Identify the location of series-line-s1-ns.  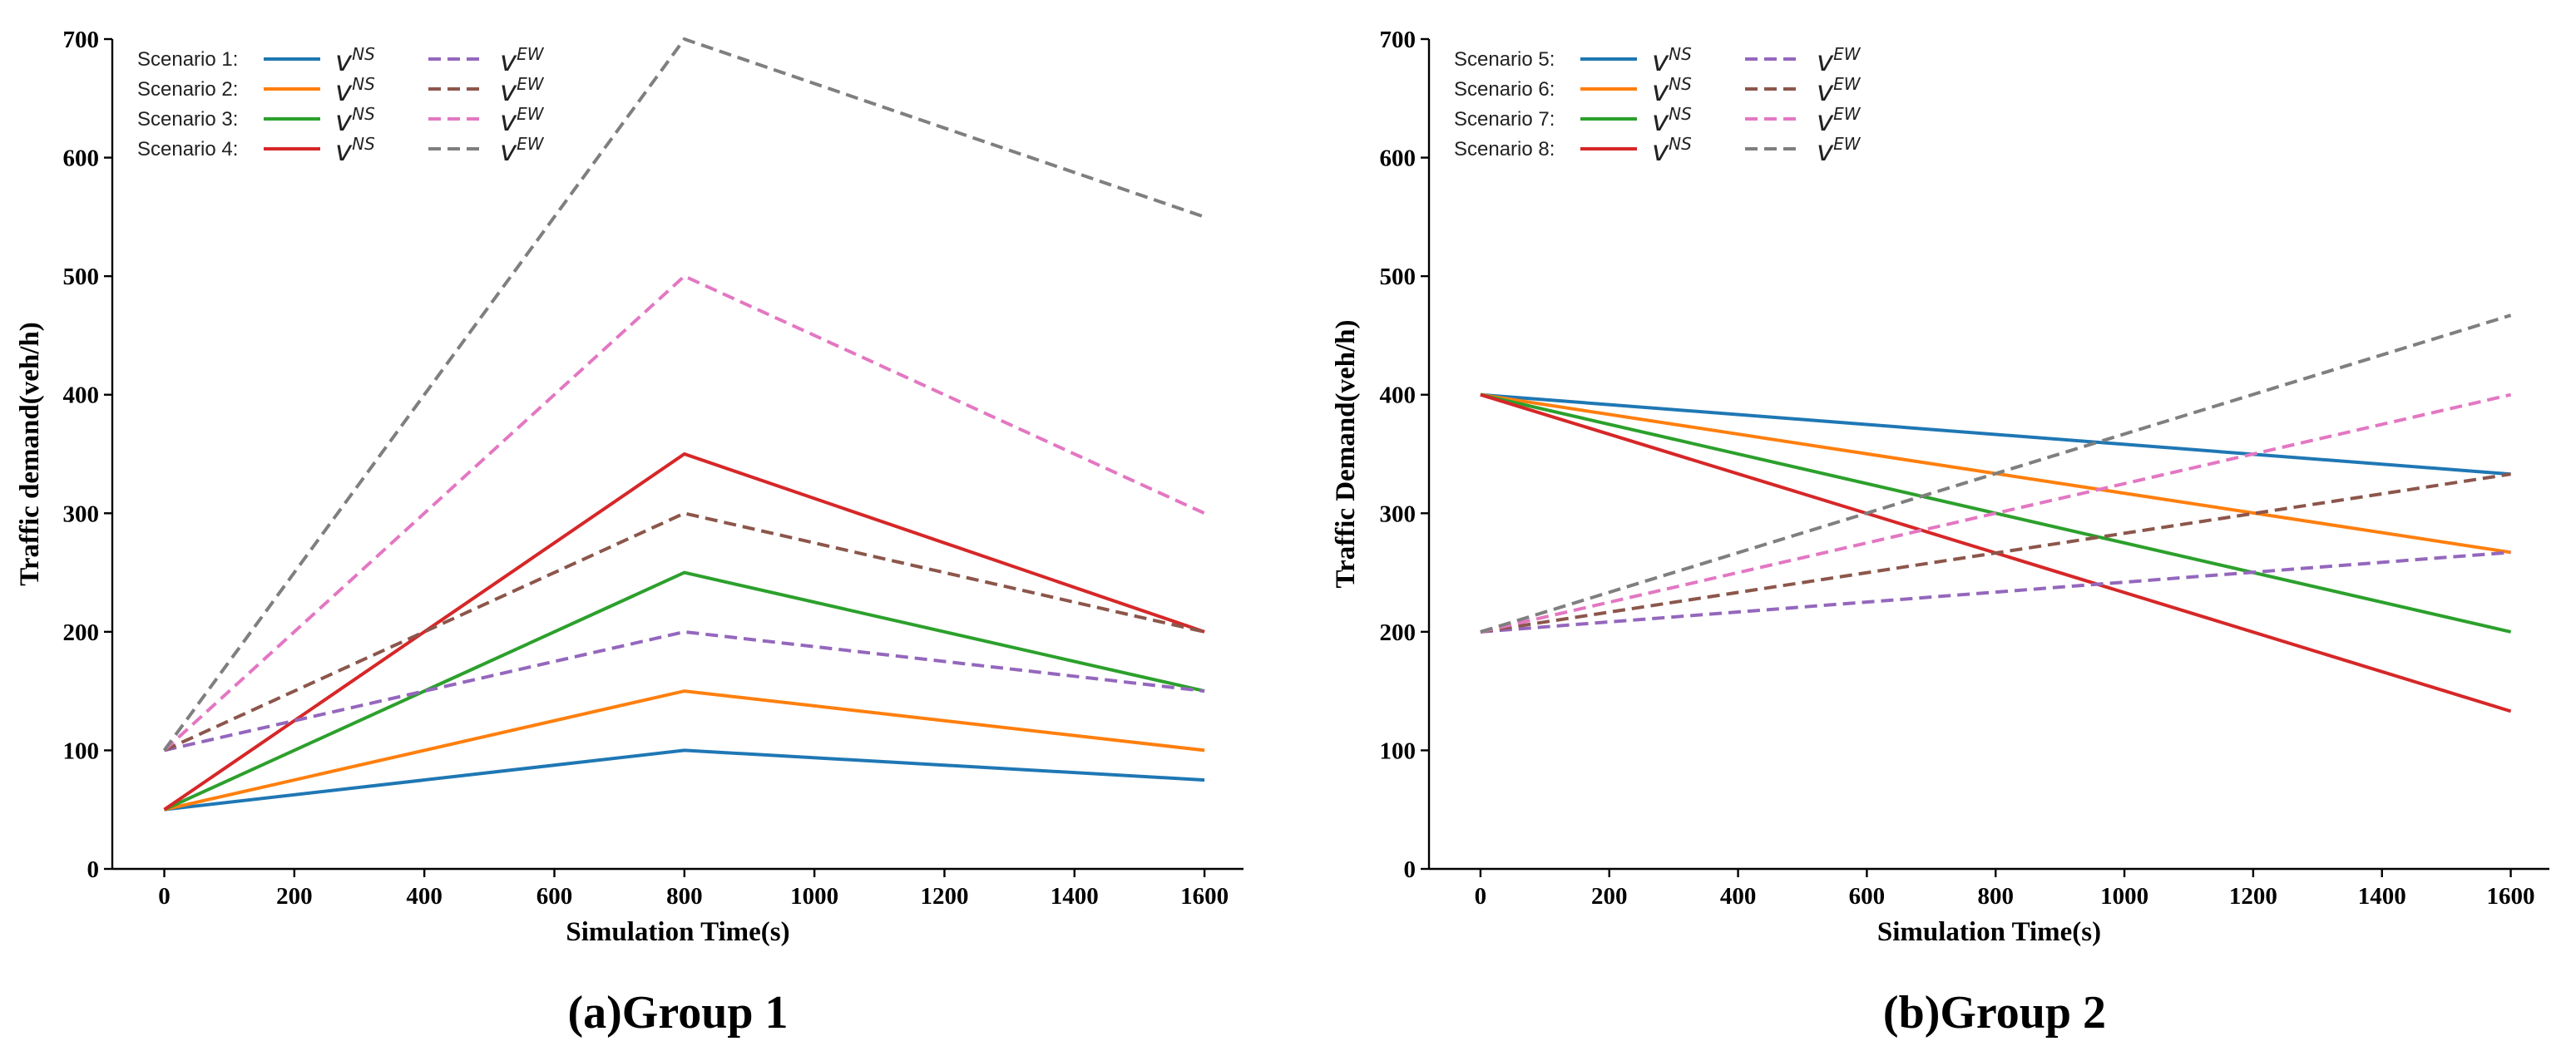
(684, 780).